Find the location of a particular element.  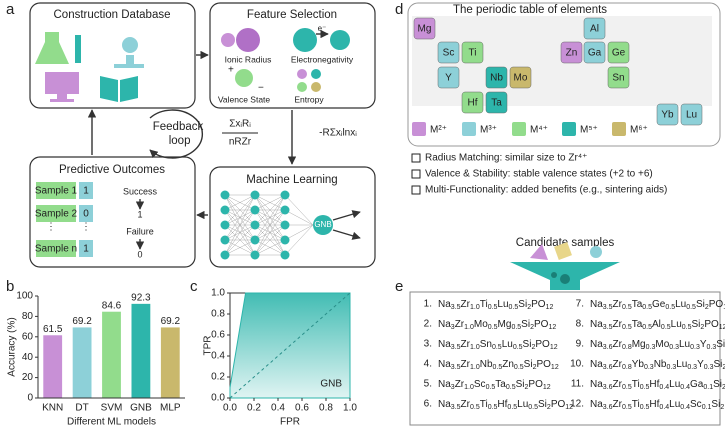

panel-label: b is located at coordinates (10, 286).